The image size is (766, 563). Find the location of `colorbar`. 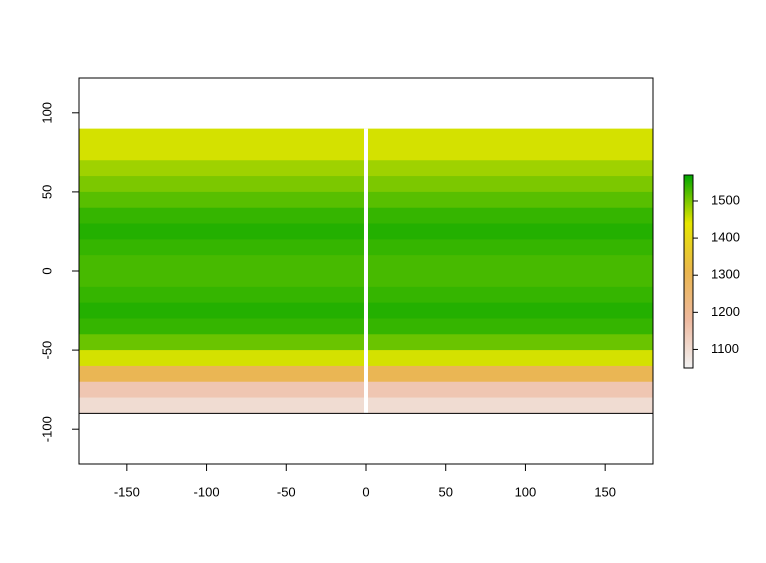

colorbar is located at coordinates (688, 271).